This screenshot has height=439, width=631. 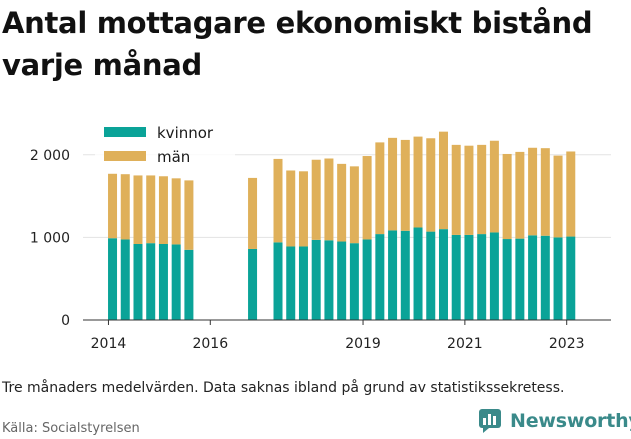 What do you see at coordinates (567, 344) in the screenshot?
I see `x-tick-label: 2023` at bounding box center [567, 344].